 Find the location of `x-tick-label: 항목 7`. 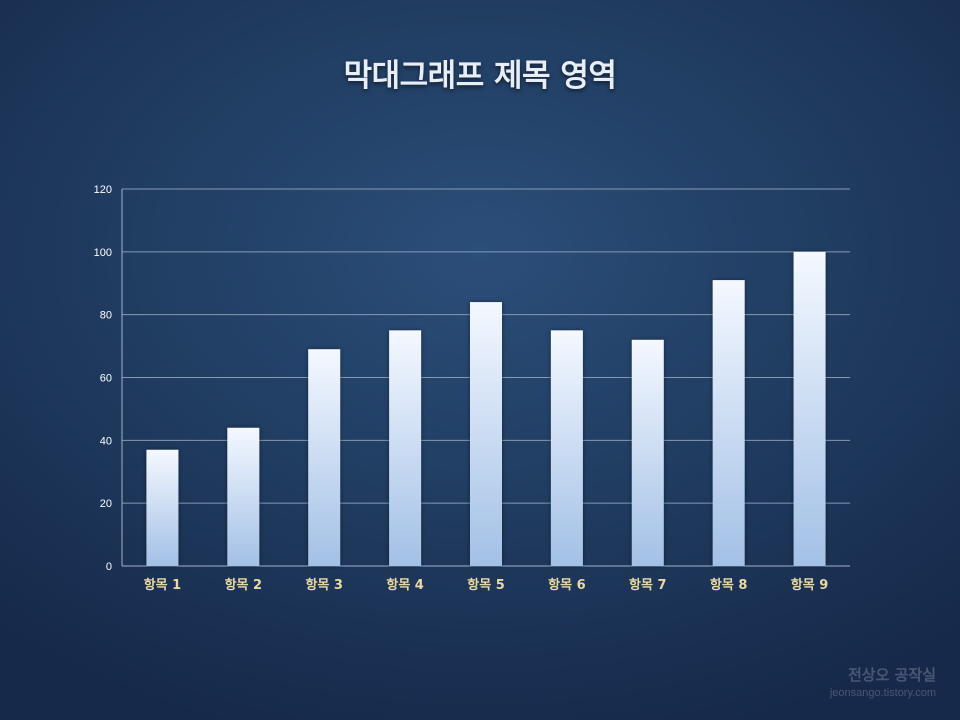

x-tick-label: 항목 7 is located at coordinates (648, 585).